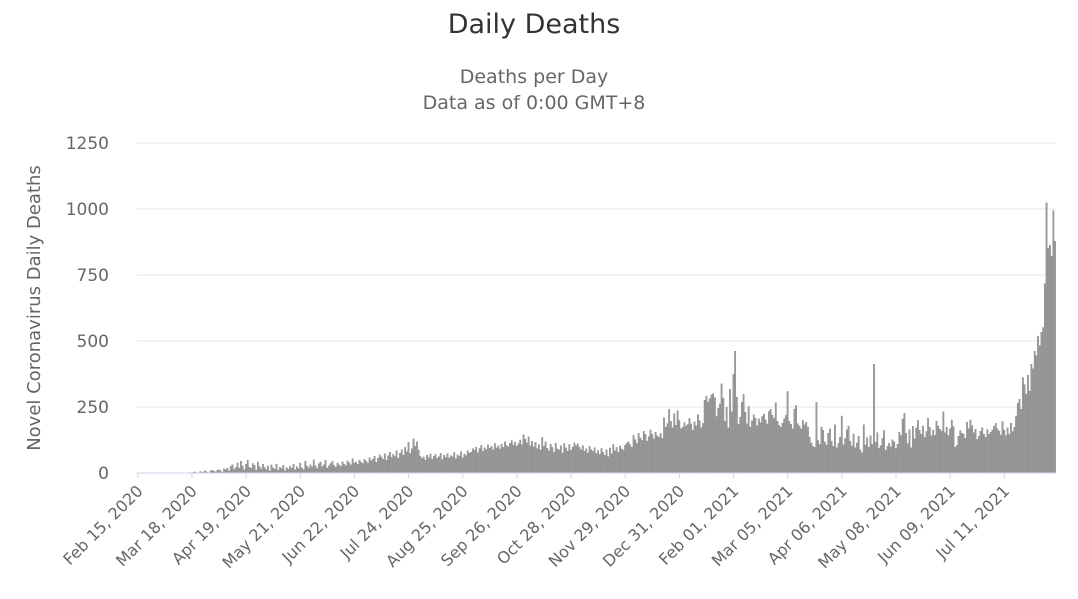 This screenshot has height=599, width=1078. Describe the element at coordinates (87, 144) in the screenshot. I see `y-tick-label: 1250` at that location.